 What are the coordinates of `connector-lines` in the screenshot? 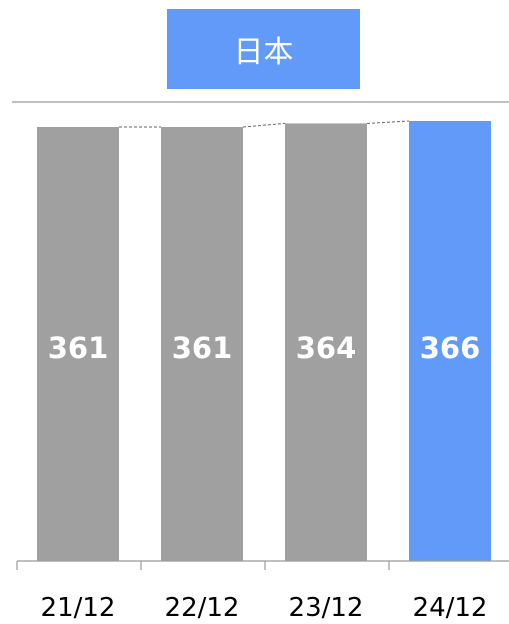 It's located at (264, 124).